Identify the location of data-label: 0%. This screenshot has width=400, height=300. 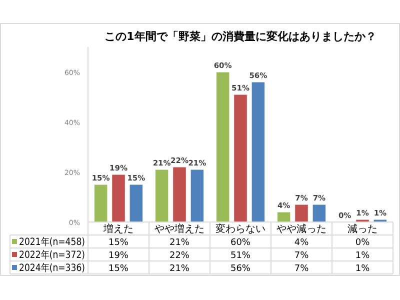
(362, 243).